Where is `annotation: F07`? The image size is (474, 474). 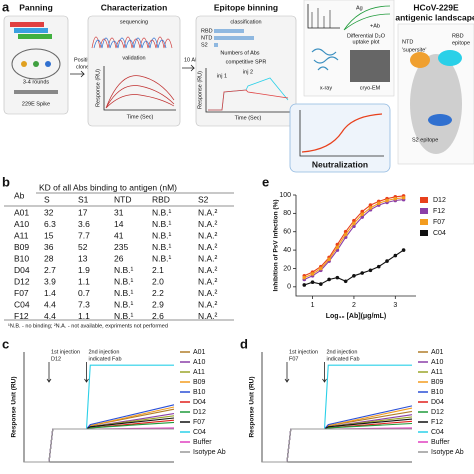 annotation: F07 is located at coordinates (293, 359).